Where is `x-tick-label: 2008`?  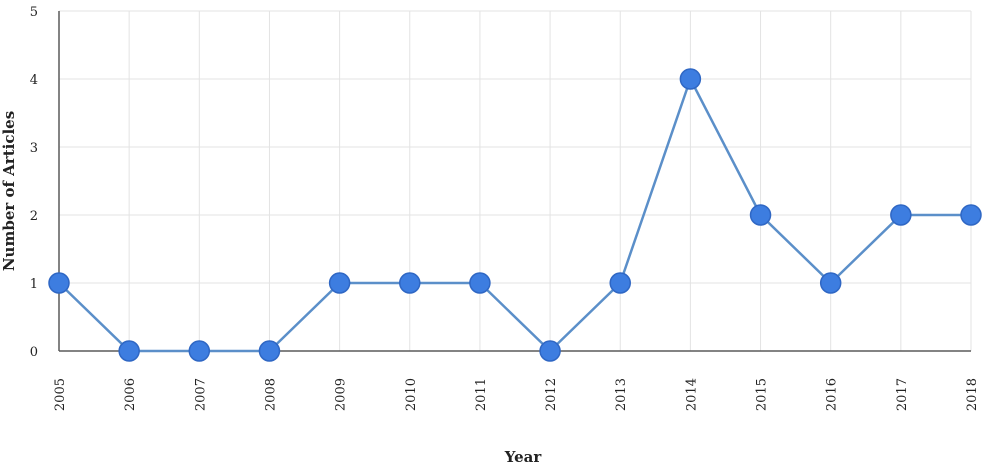
x-tick-label: 2008 is located at coordinates (270, 394).